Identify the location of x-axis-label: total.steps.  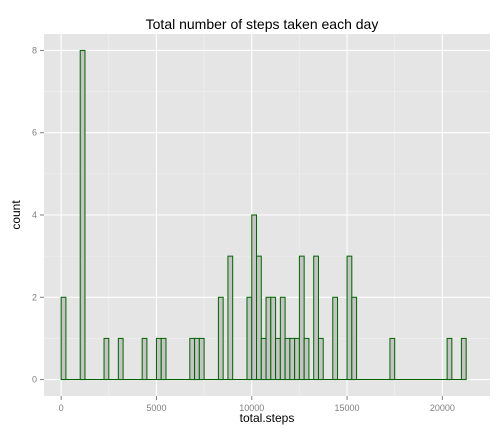
(267, 418).